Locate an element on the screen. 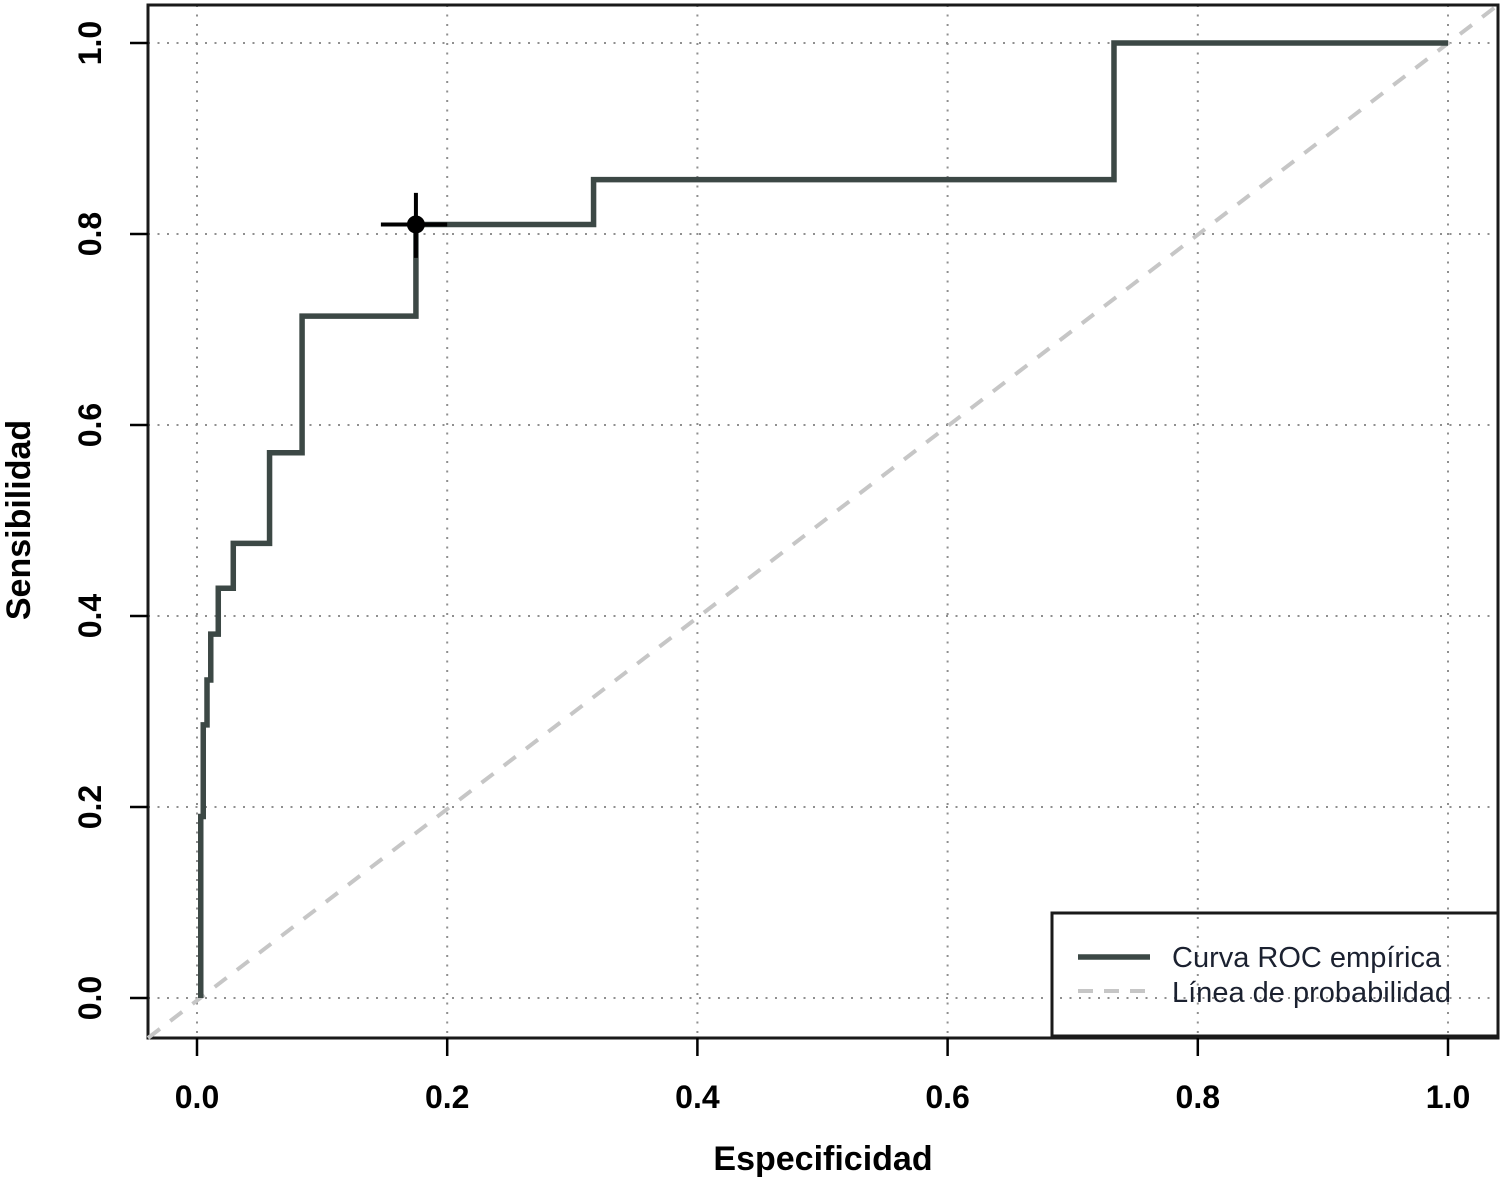 The width and height of the screenshot is (1508, 1190). legend-box is located at coordinates (1275, 974).